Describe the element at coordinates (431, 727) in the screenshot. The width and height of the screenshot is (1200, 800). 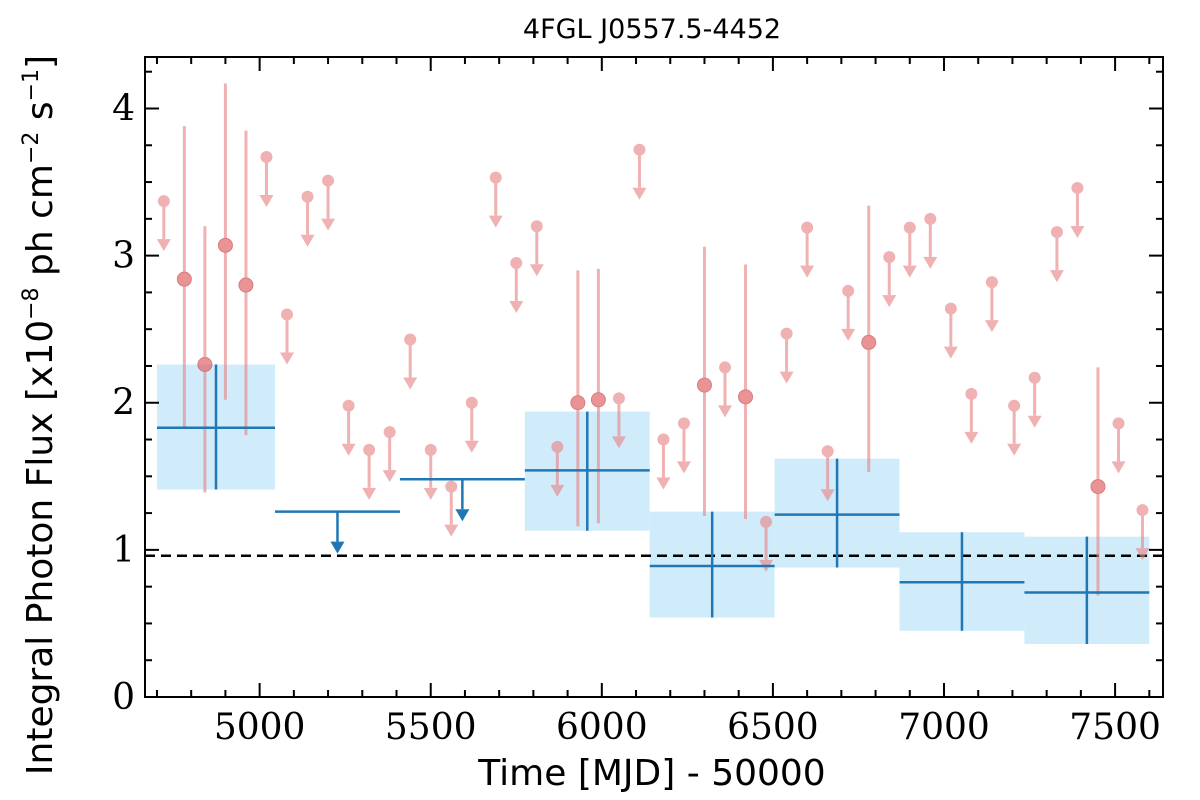
I see `x-tick-label: 5500` at that location.